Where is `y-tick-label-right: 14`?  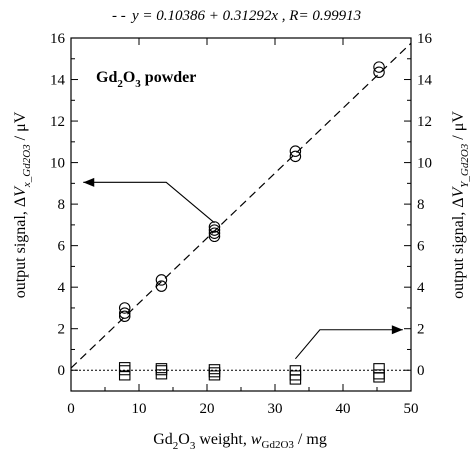 y-tick-label-right: 14 is located at coordinates (425, 81).